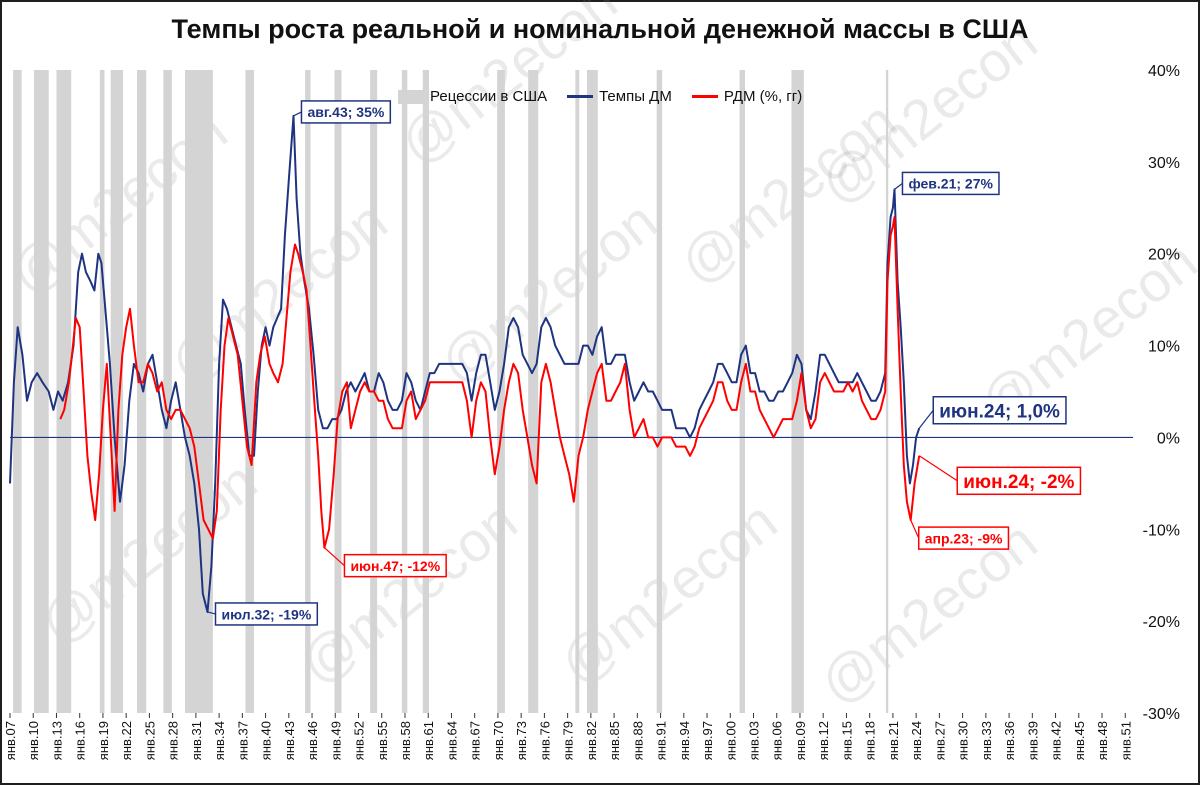 The height and width of the screenshot is (785, 1200). What do you see at coordinates (428, 740) in the screenshot?
I see `x-tick-label: янв.61` at bounding box center [428, 740].